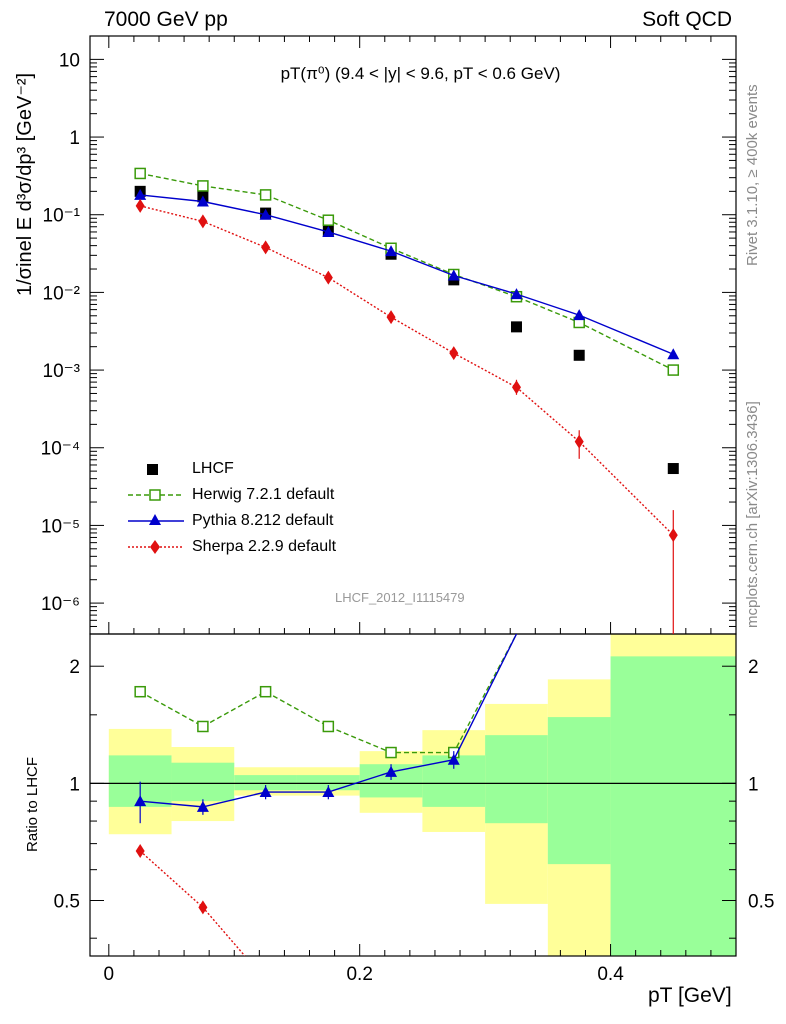 This screenshot has width=786, height=1024. What do you see at coordinates (67, 901) in the screenshot?
I see `ratio-y-tick-label: 0.5` at bounding box center [67, 901].